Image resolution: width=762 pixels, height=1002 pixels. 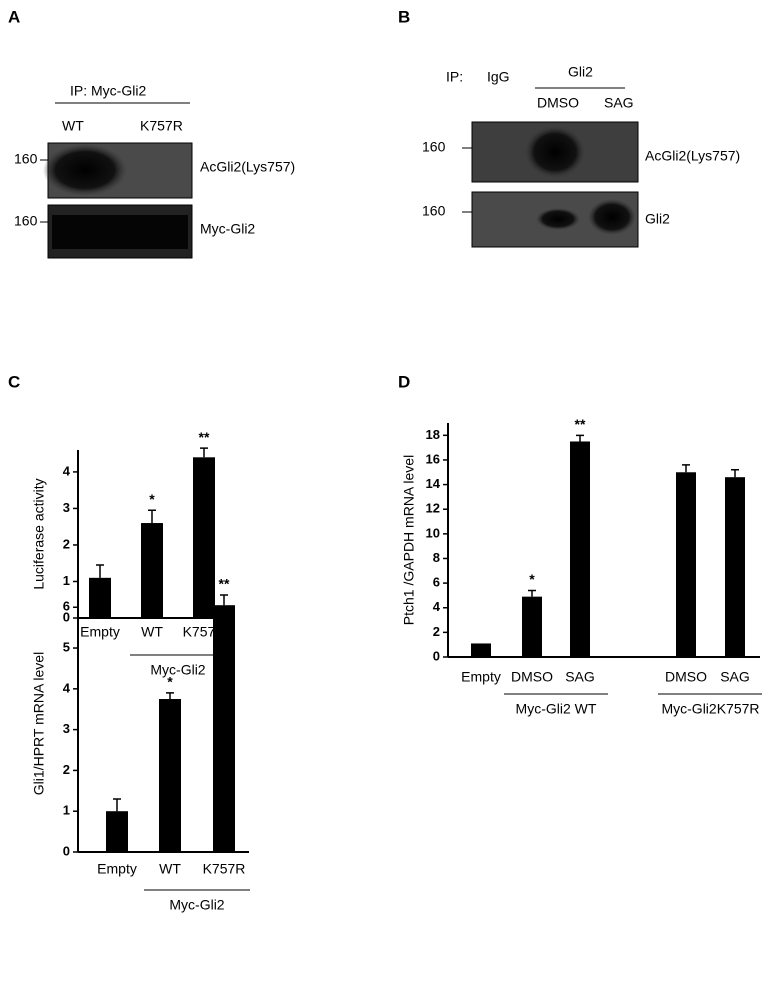 What do you see at coordinates (556, 709) in the screenshot?
I see `group-label: Myc-Gli2 WT` at bounding box center [556, 709].